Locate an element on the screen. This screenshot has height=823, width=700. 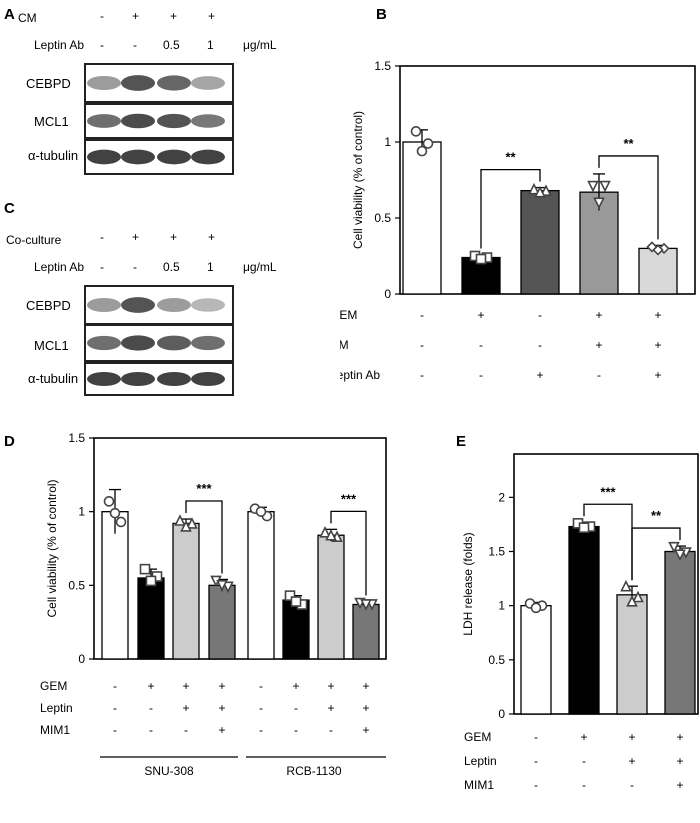
panel-c-row-coculture-label: Co-culture is located at coordinates (34, 240).